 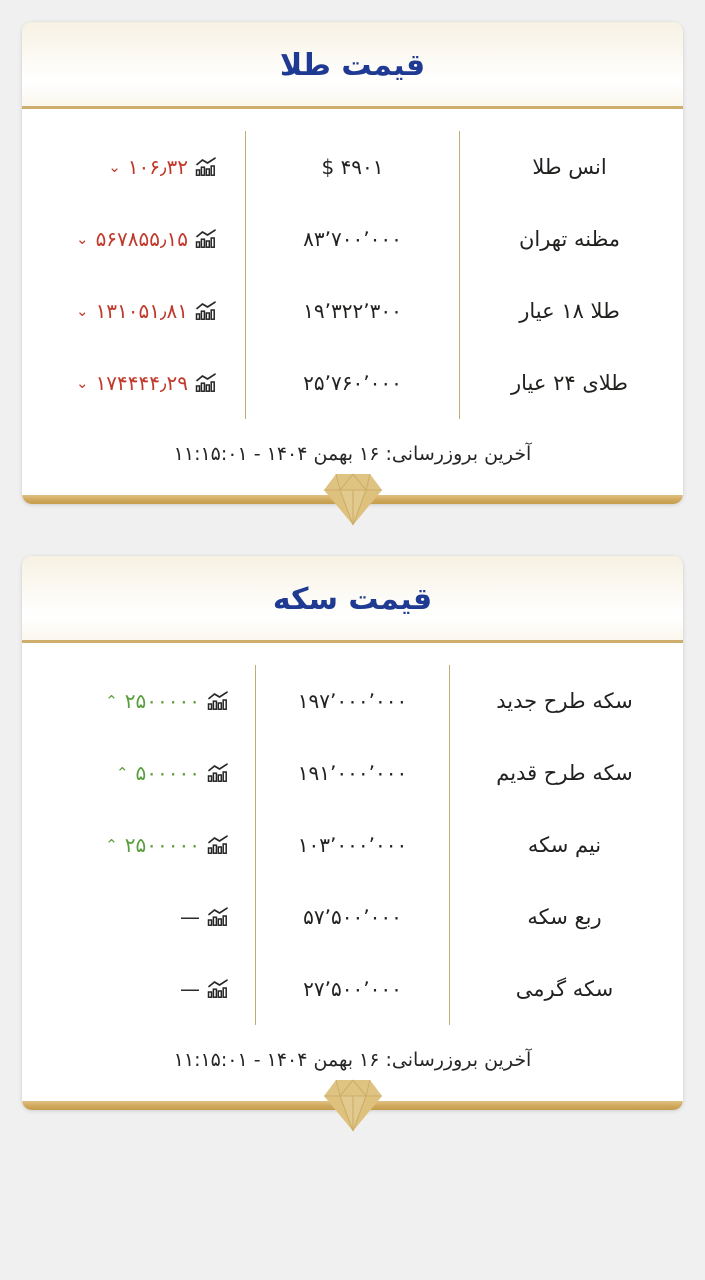 I want to click on row-asset-name: طلای ۲۴ عیار, so click(x=570, y=383).